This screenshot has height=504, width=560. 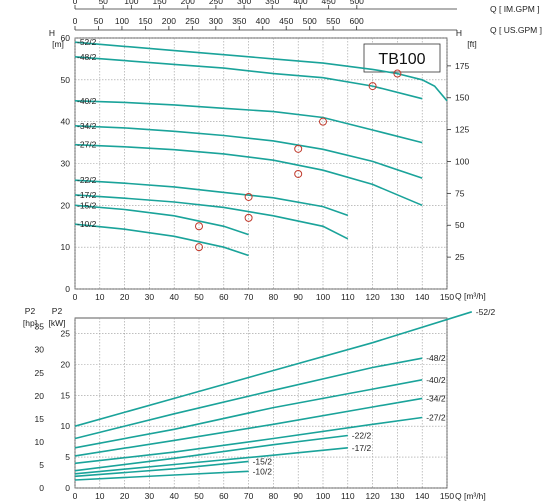 What do you see at coordinates (274, 297) in the screenshot?
I see `head-x-tick-label: 80` at bounding box center [274, 297].